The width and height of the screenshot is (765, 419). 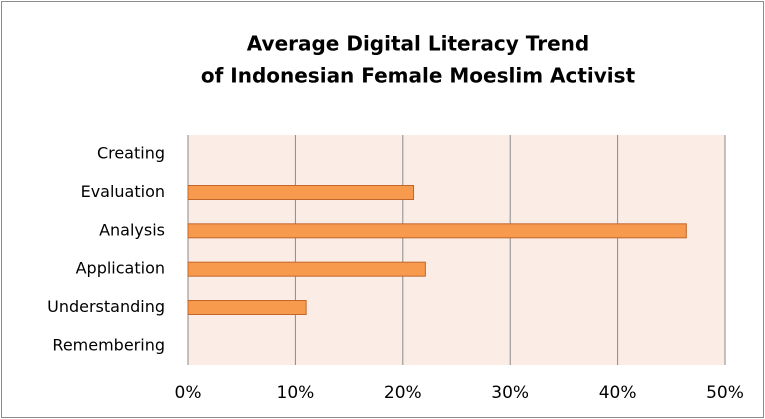 What do you see at coordinates (108, 344) in the screenshot?
I see `y-tick-label: Remembering` at bounding box center [108, 344].